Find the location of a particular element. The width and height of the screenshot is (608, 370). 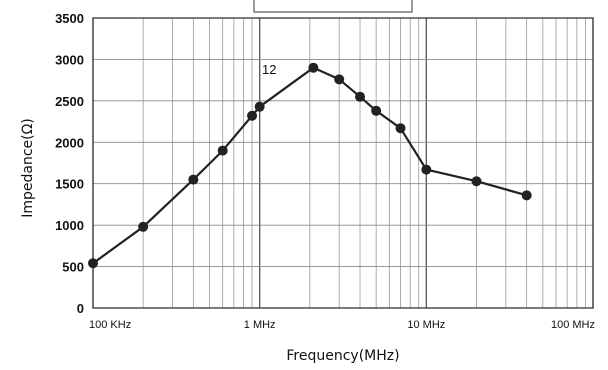

x-tick-labels: 100 KHz 1 MHz 10 MHz 100 MHz is located at coordinates (342, 325).